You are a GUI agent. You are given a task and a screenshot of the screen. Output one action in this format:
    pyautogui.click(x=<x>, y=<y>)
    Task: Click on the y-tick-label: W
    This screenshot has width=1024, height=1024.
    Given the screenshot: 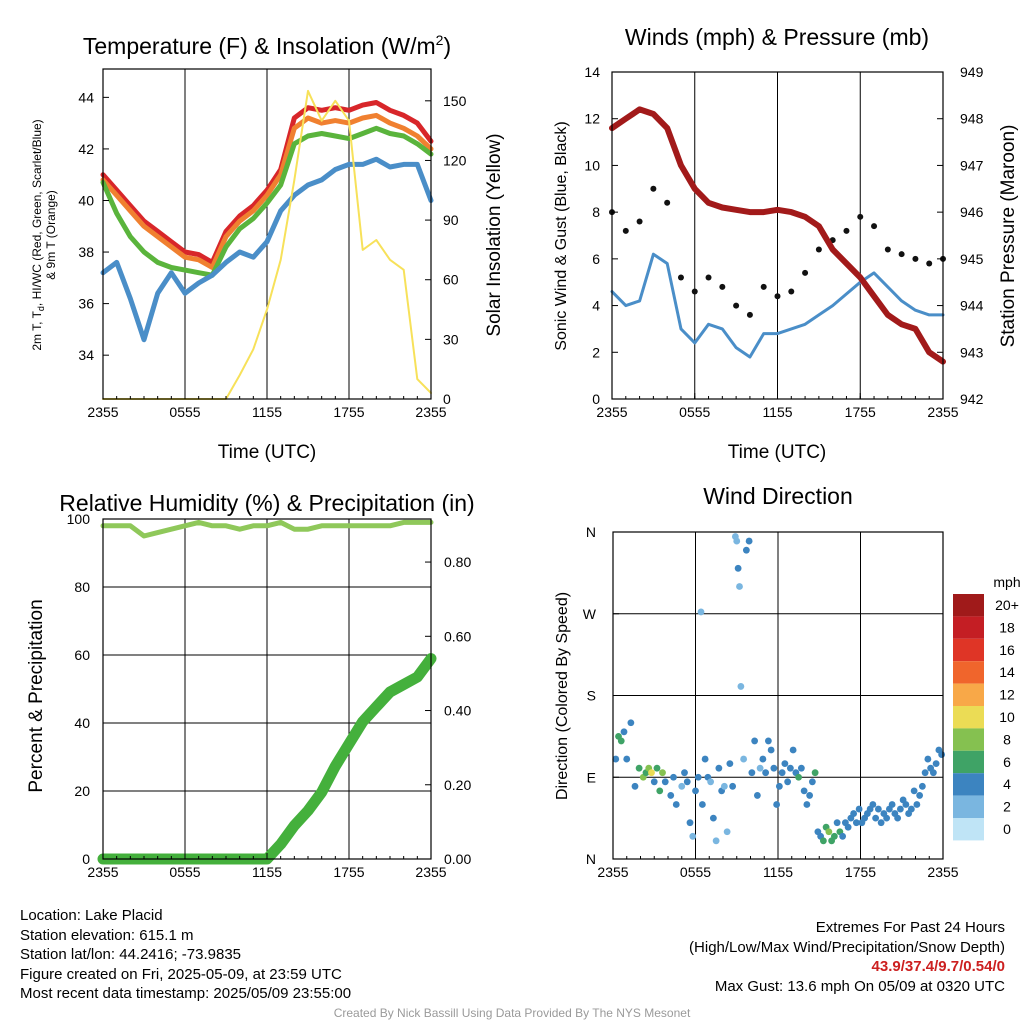 What is the action you would take?
    pyautogui.click(x=590, y=614)
    